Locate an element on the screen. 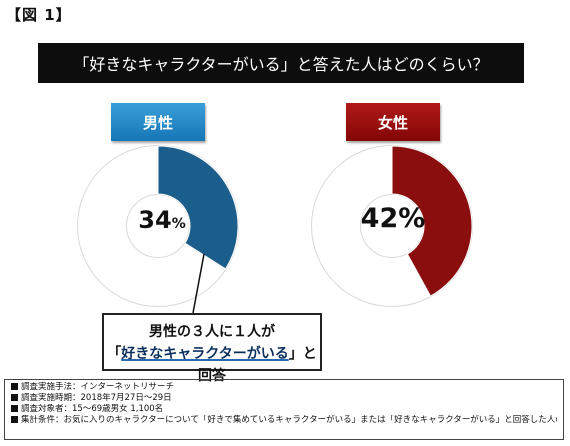 The image size is (570, 446). note-respondents: 調査対象者：15～69歳男女 1,100名 is located at coordinates (284, 409).